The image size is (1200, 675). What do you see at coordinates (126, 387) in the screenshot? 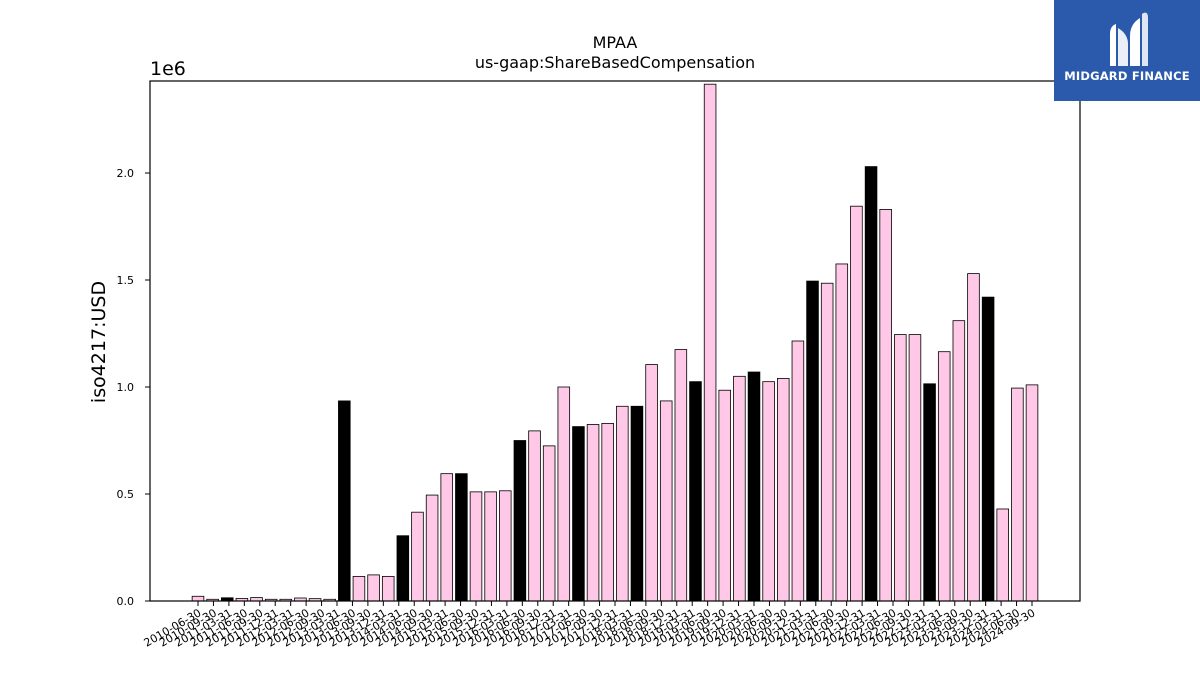
I see `y-tick-label: 1.0` at bounding box center [126, 387].